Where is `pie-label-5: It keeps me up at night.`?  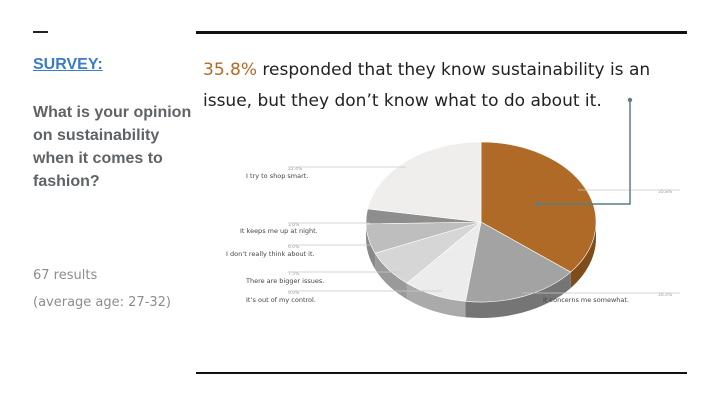 pie-label-5: It keeps me up at night. is located at coordinates (279, 231).